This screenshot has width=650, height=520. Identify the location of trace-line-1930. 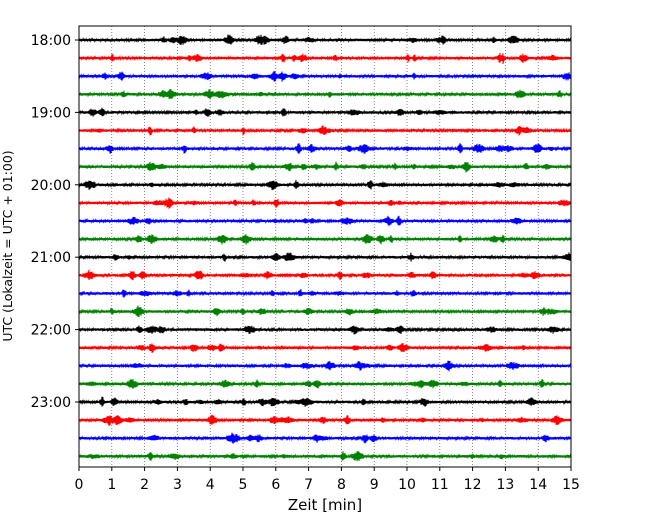
(325, 148).